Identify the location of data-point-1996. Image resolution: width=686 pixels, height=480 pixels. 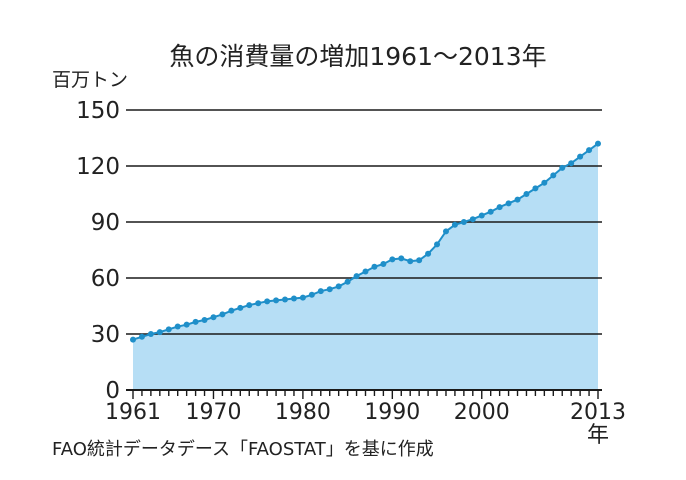
(445, 231).